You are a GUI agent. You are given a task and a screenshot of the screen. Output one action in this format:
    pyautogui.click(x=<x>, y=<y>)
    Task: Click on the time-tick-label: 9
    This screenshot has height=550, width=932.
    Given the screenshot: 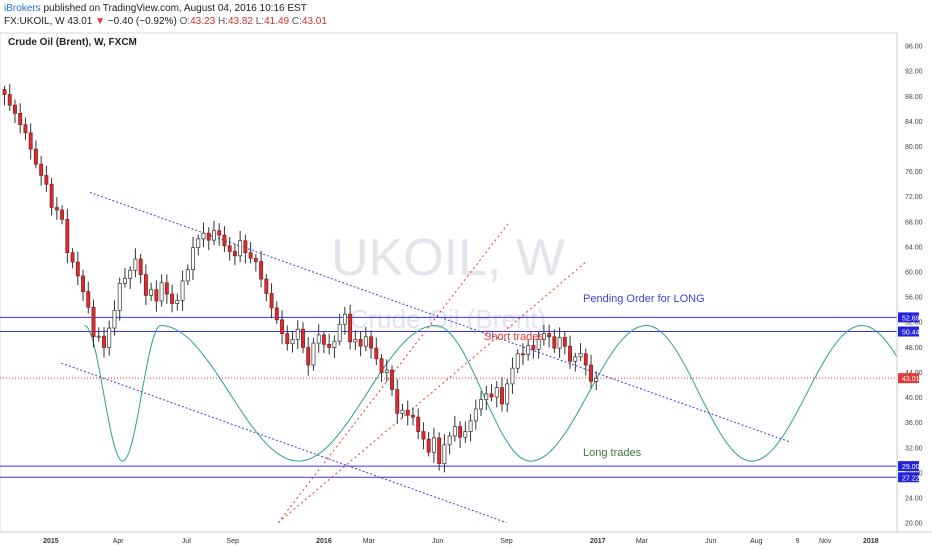 What is the action you would take?
    pyautogui.click(x=798, y=541)
    